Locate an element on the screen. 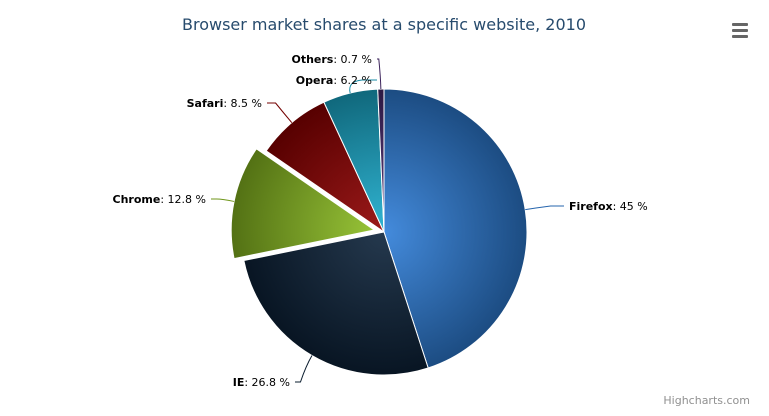 The height and width of the screenshot is (416, 769). connector-safari is located at coordinates (280, 113).